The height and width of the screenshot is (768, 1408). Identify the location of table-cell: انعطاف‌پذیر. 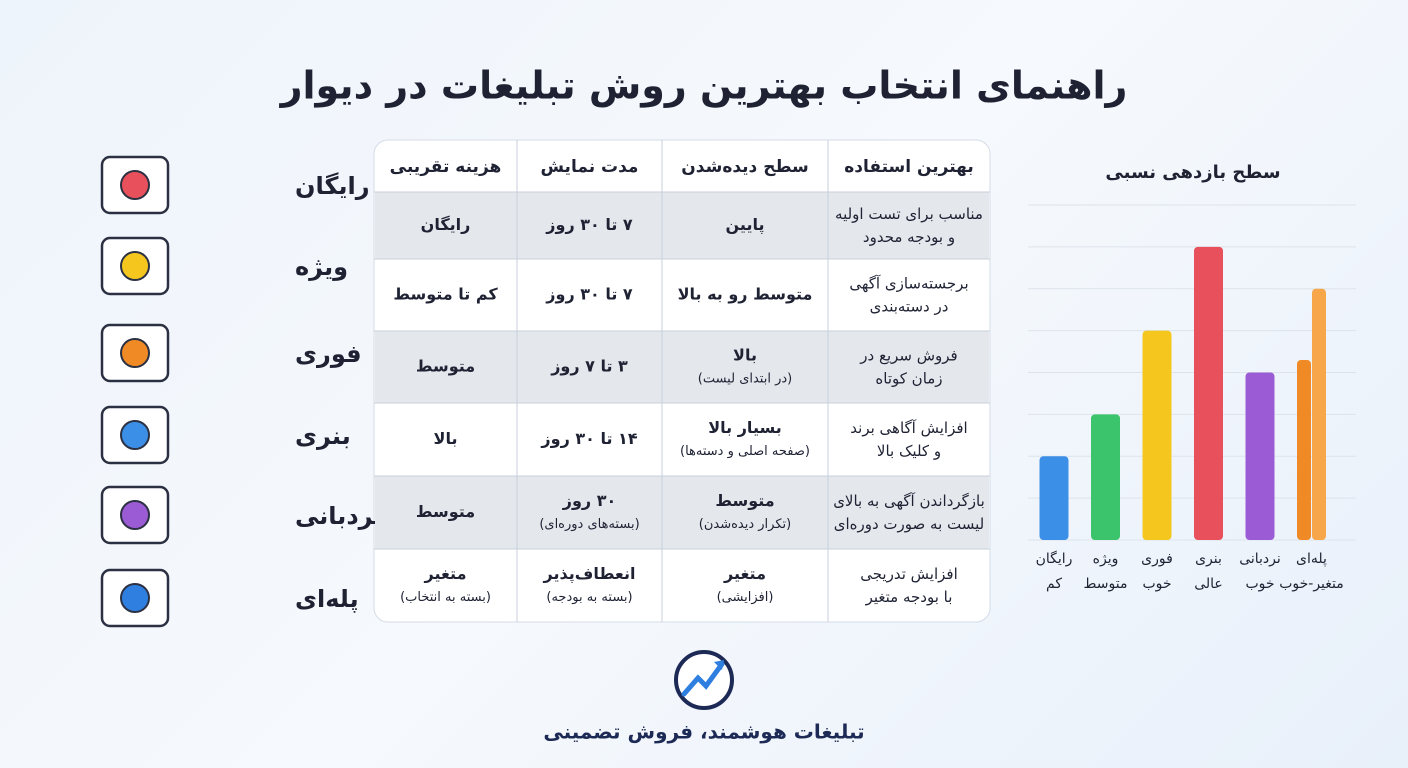
(589, 574).